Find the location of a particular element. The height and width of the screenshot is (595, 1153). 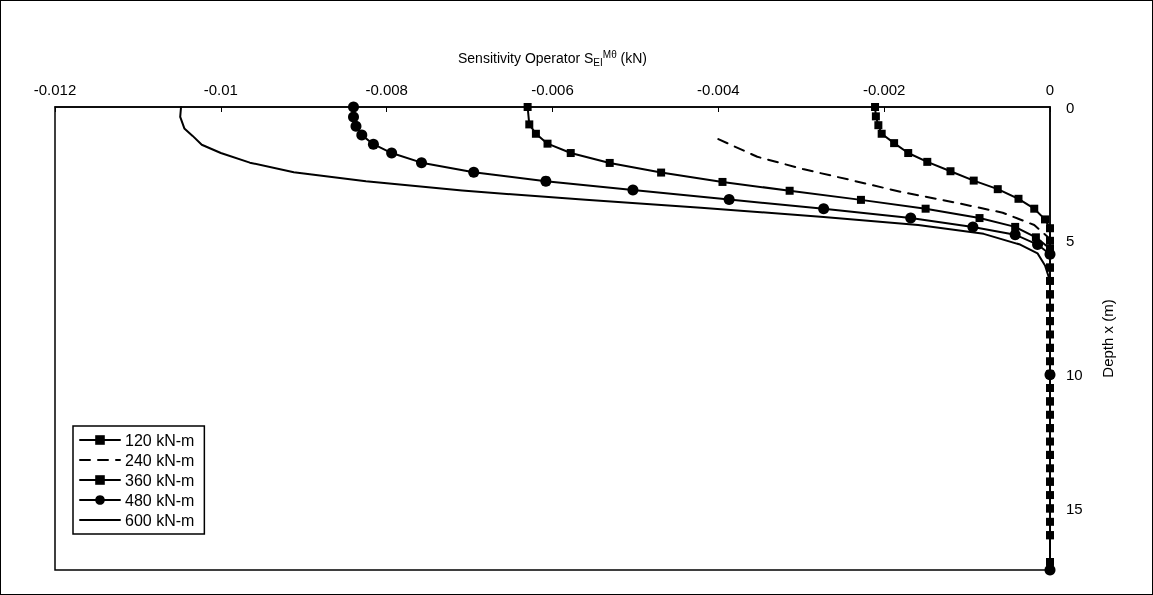

y-tick-label: 10 is located at coordinates (1074, 375).